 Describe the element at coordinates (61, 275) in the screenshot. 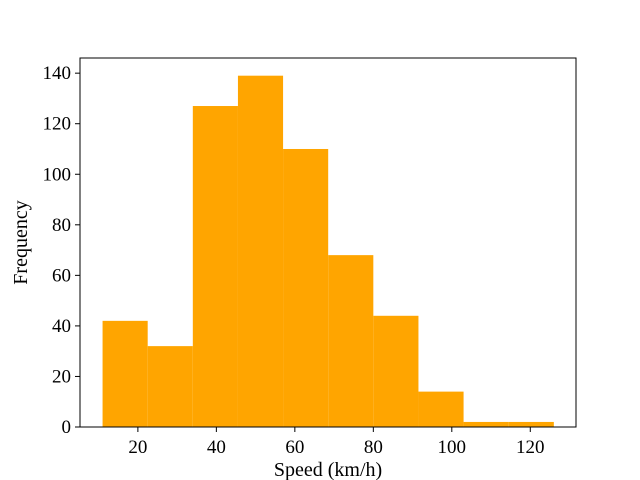

I see `y-tick-label-3: 60` at that location.